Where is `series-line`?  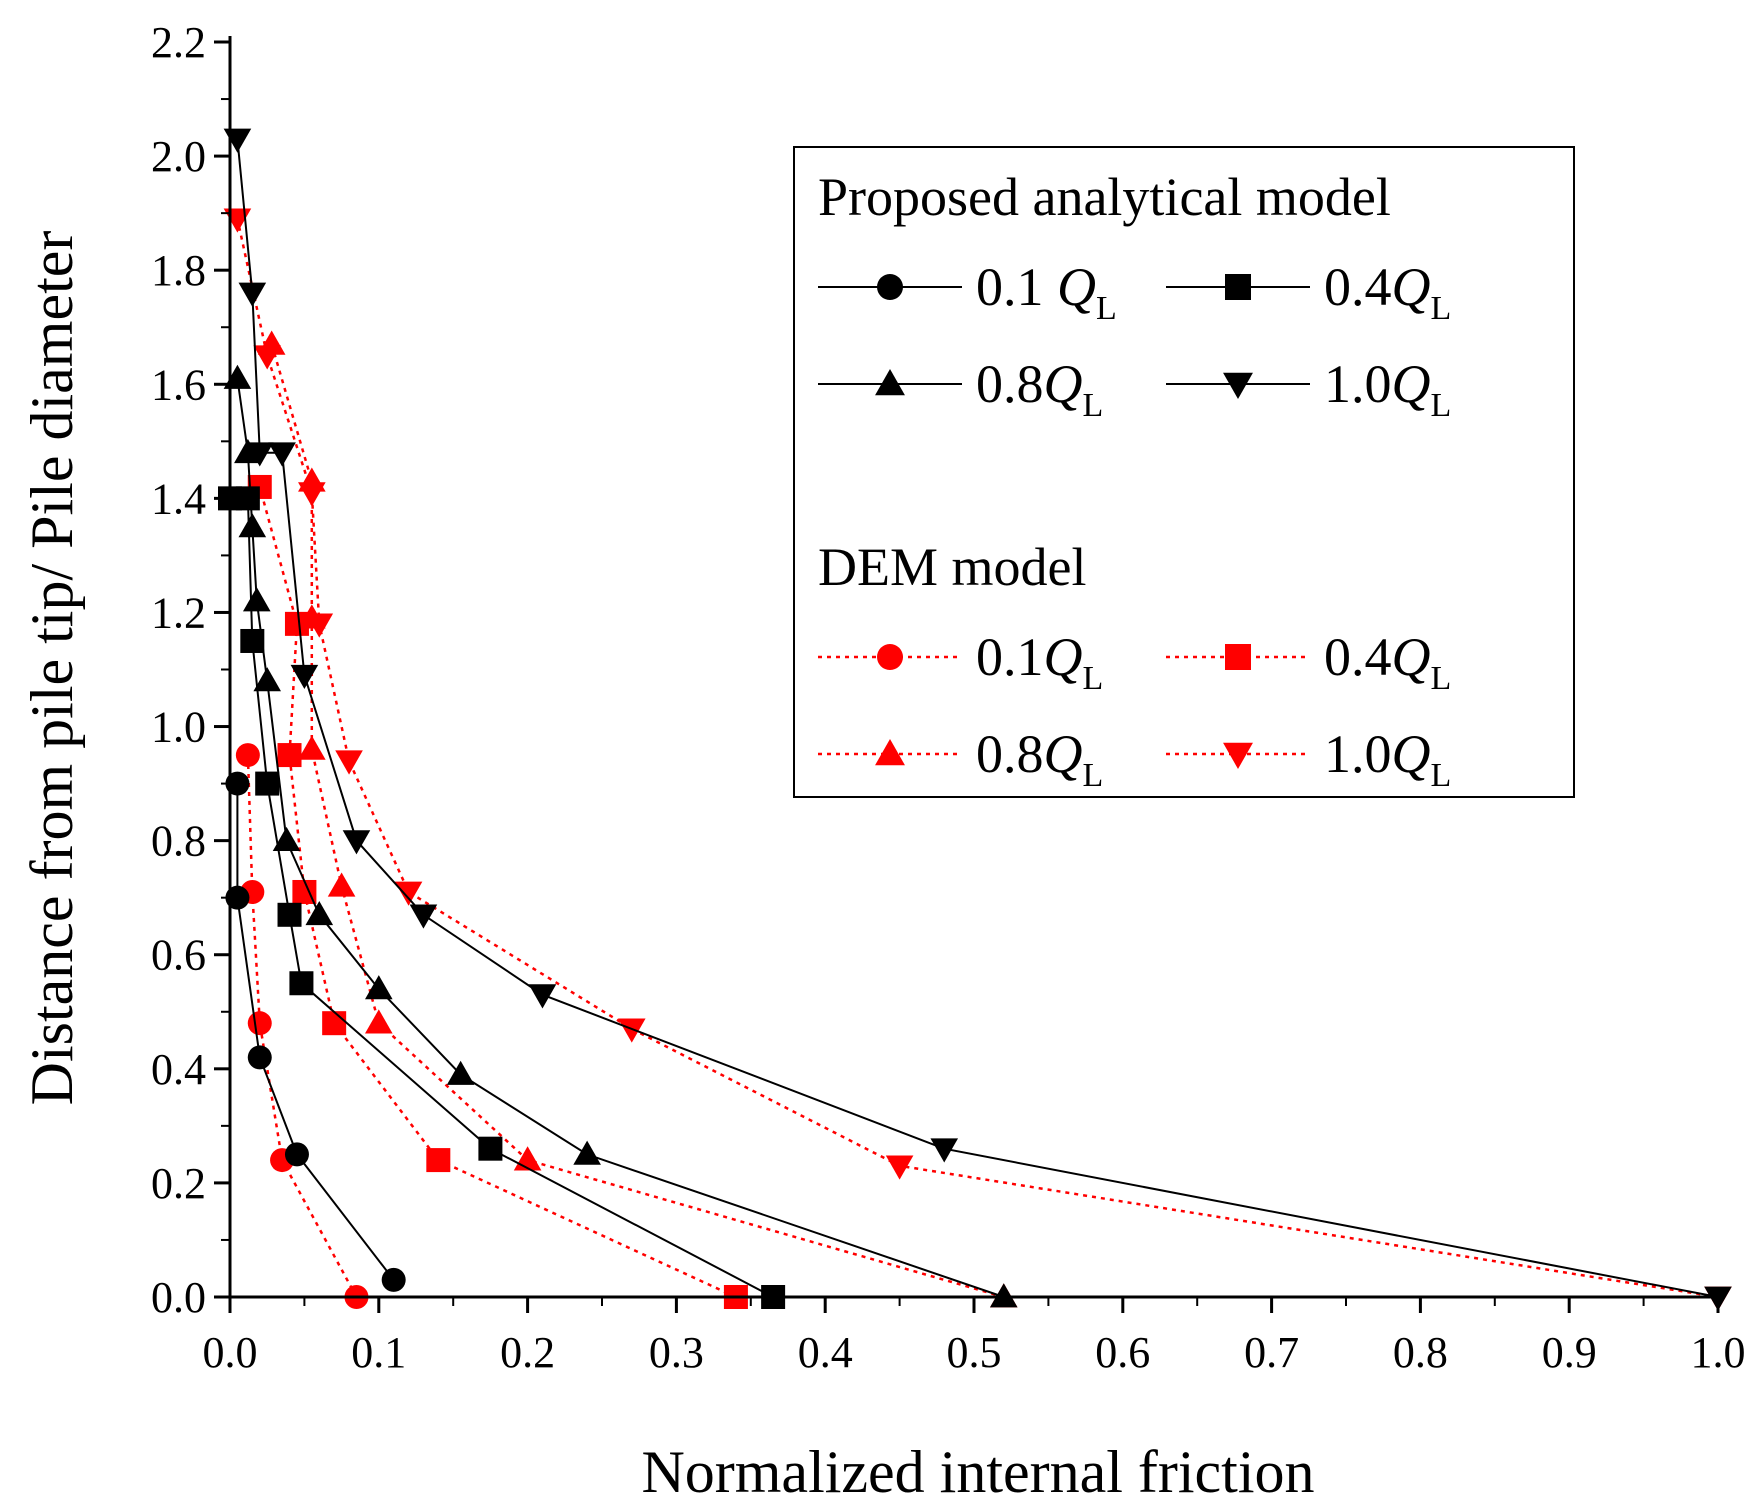
series-line is located at coordinates (302, 1026).